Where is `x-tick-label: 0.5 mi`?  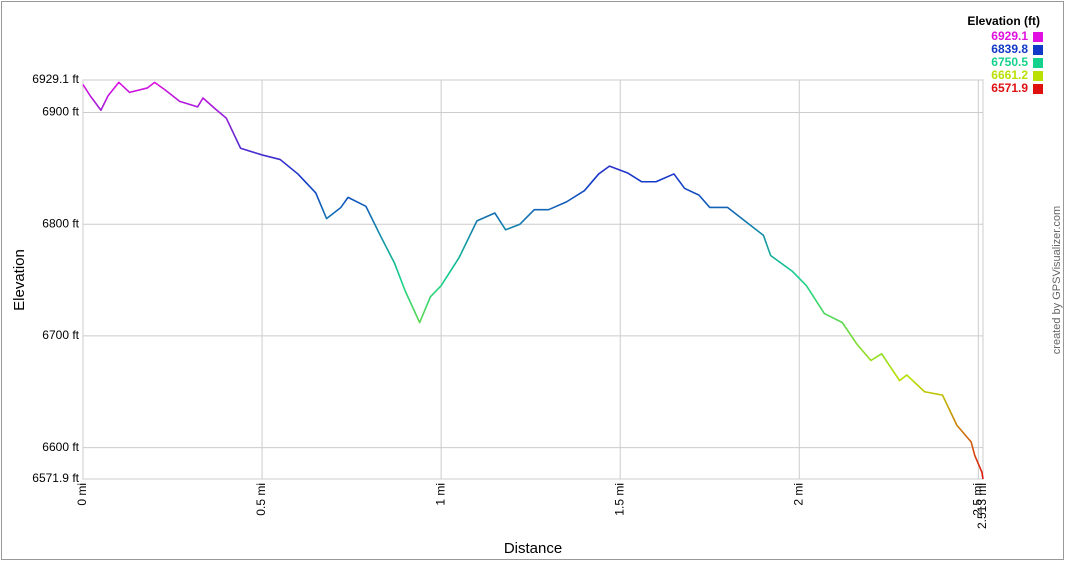 x-tick-label: 0.5 mi is located at coordinates (261, 499).